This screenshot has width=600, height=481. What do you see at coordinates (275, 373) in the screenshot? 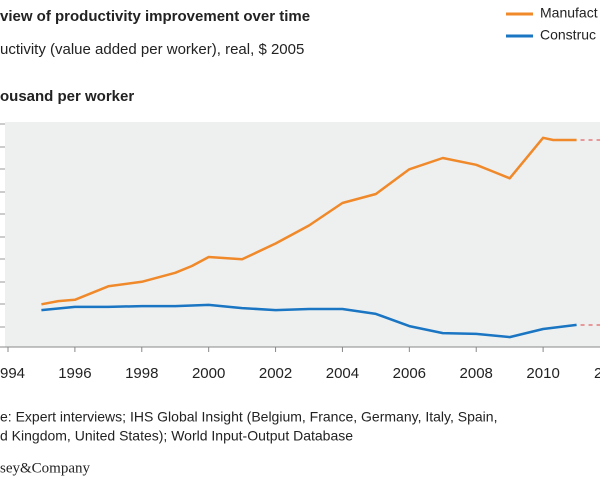
I see `x-tick-label: 2002` at bounding box center [275, 373].